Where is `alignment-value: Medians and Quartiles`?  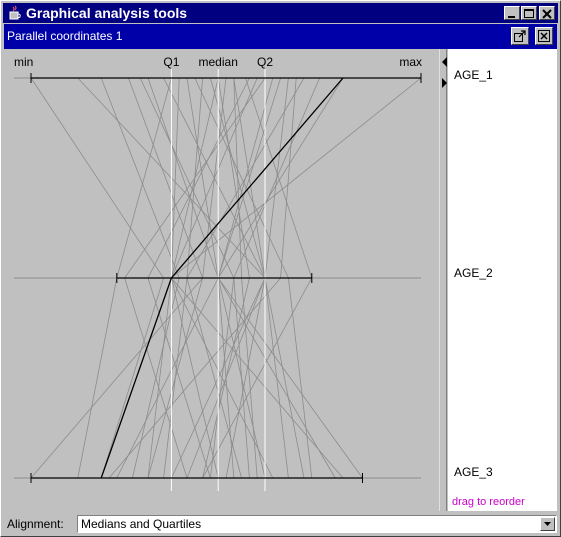 alignment-value: Medians and Quartiles is located at coordinates (141, 524).